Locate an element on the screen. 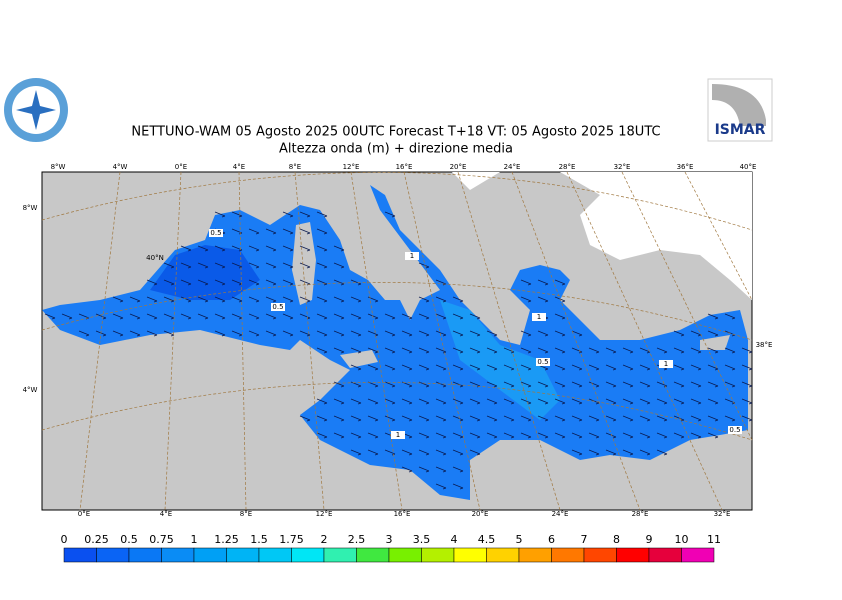  lat-label: 40°N is located at coordinates (155, 258).